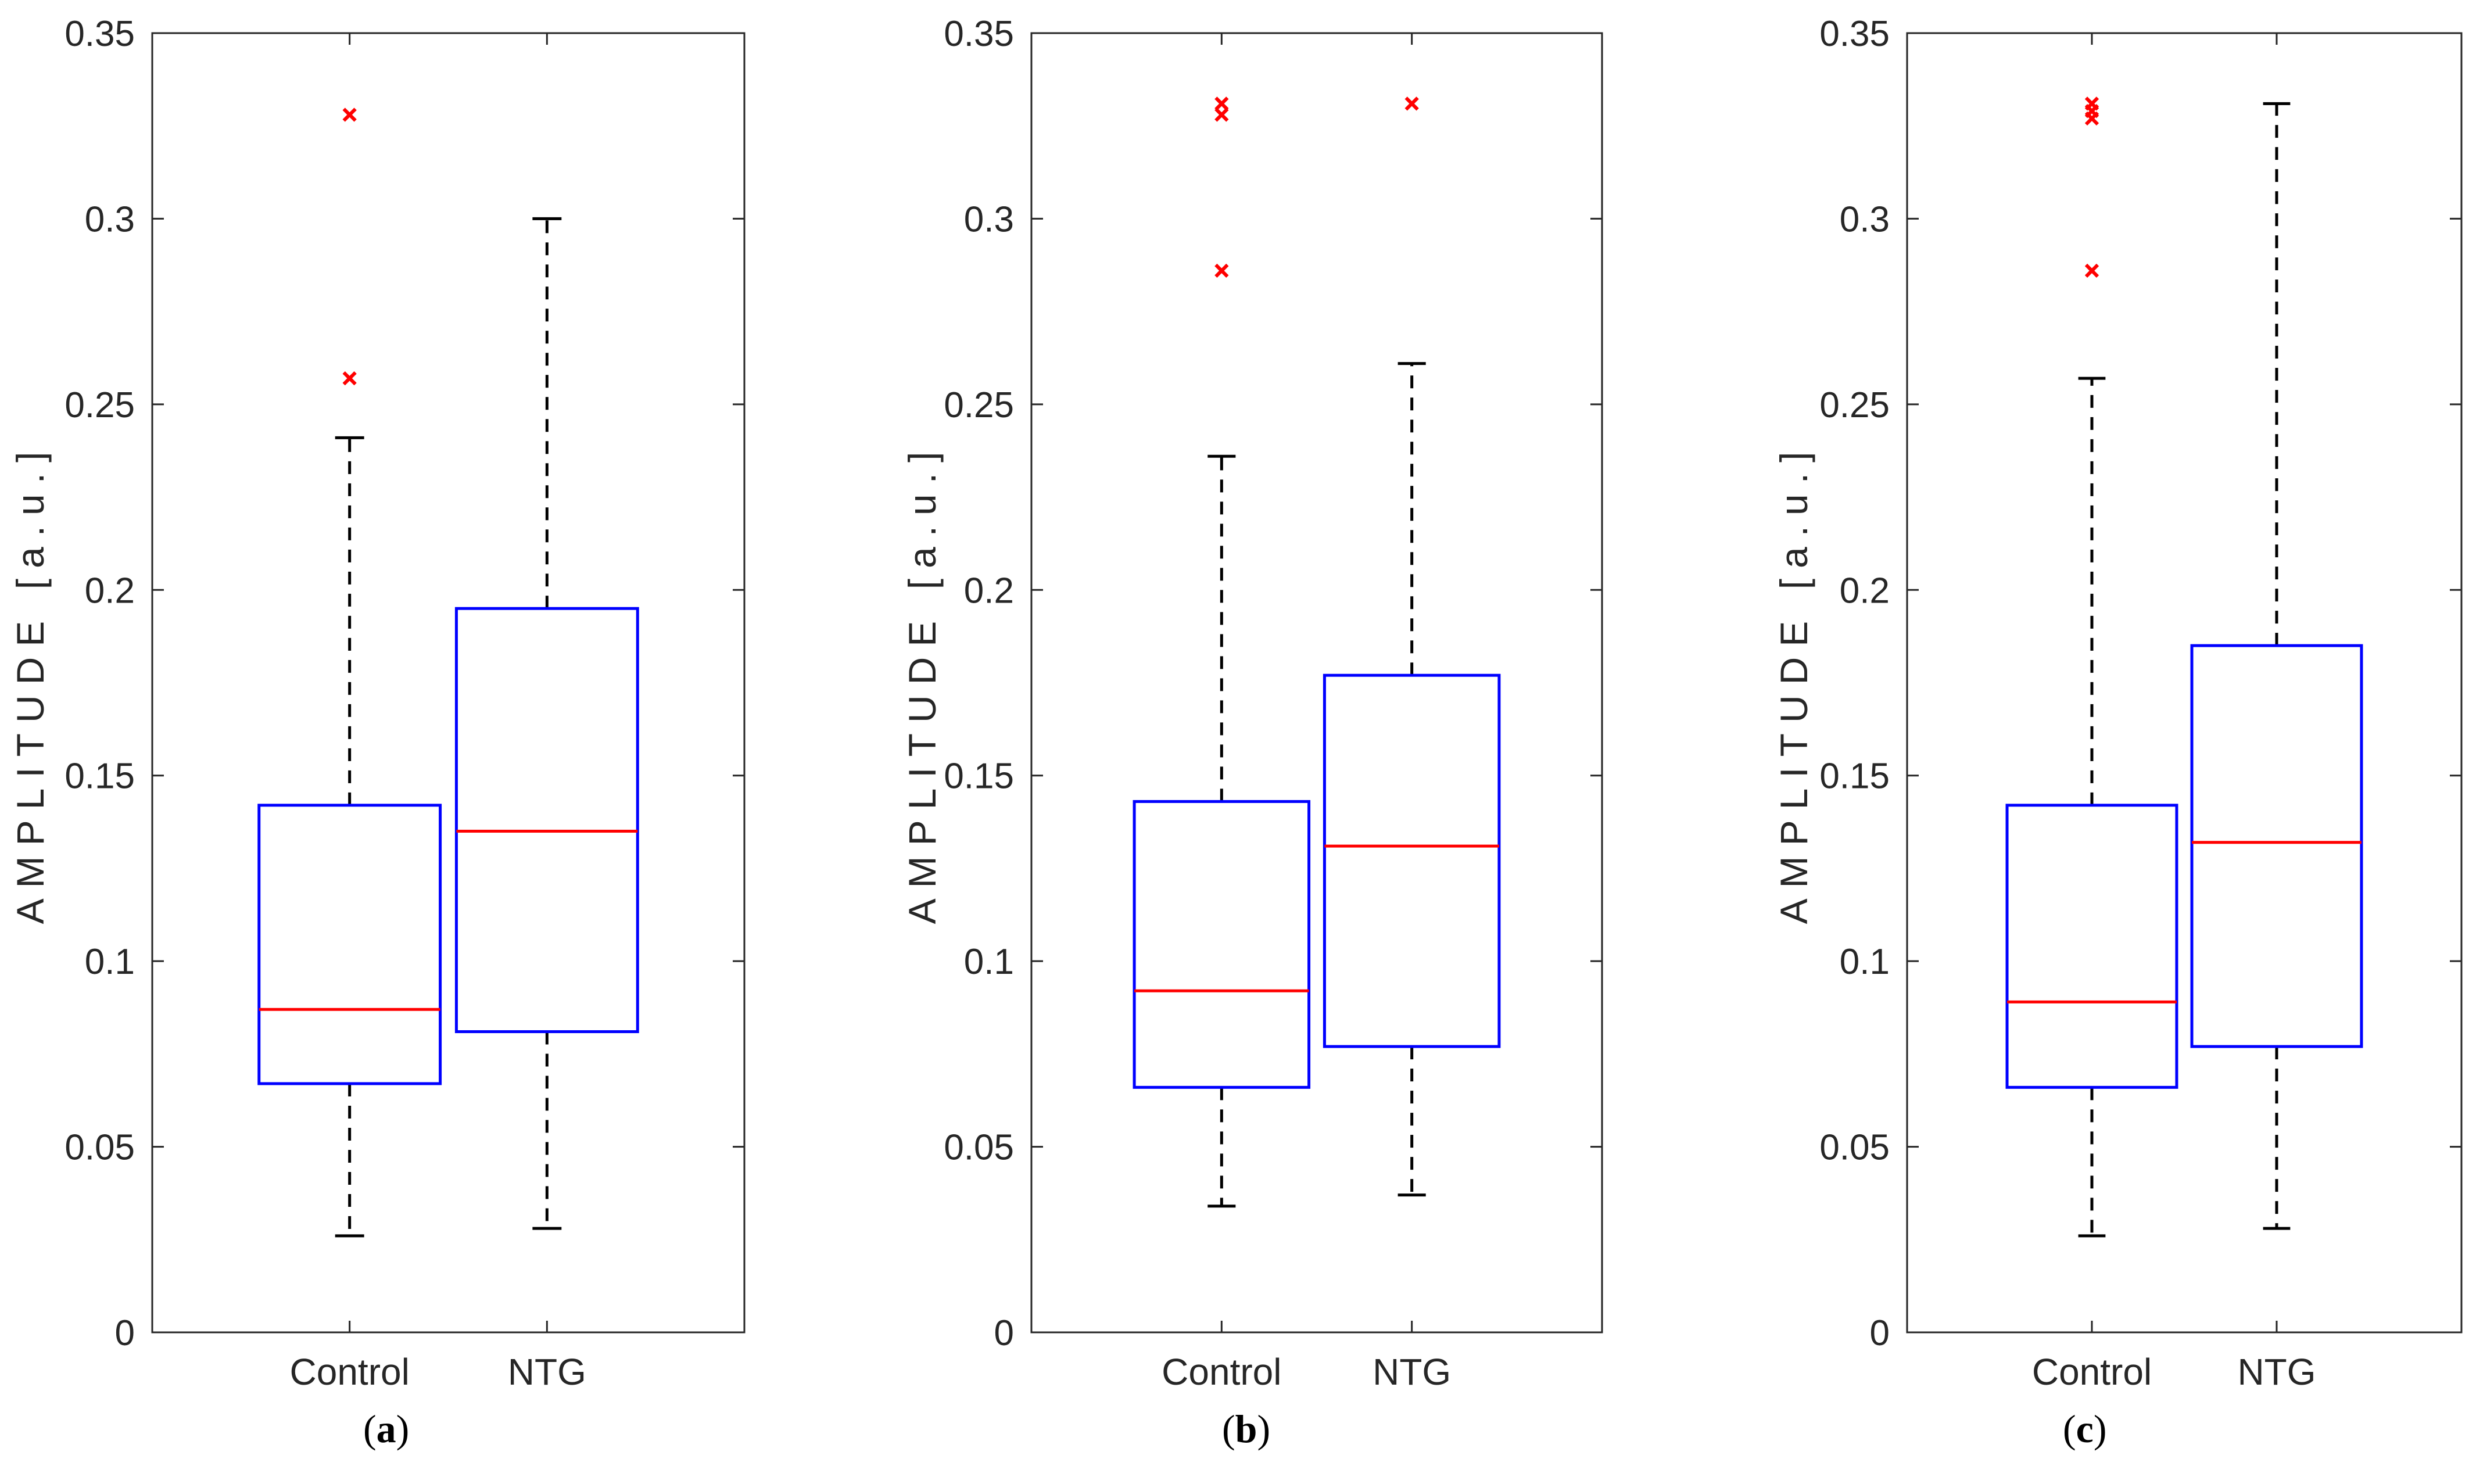 This screenshot has height=1484, width=2469. What do you see at coordinates (1411, 103) in the screenshot?
I see `panel-b-ntg-outlier` at bounding box center [1411, 103].